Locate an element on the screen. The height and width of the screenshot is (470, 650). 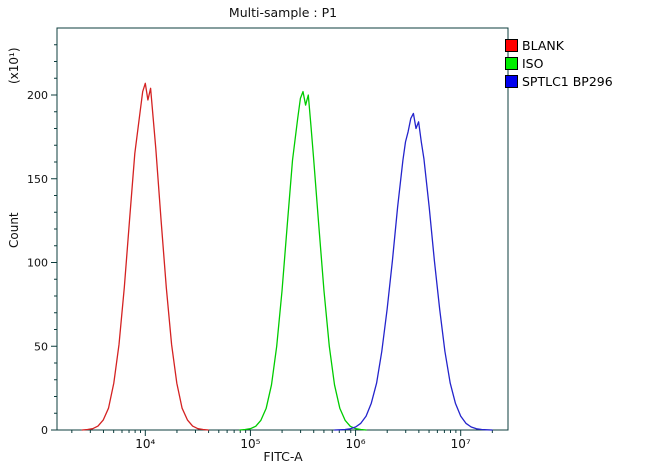
y-axis-label: Count is located at coordinates (14, 230).